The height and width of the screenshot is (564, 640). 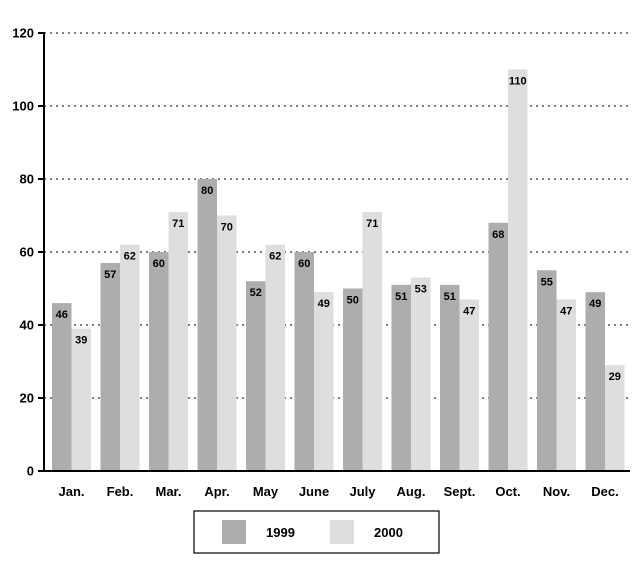 I want to click on data-label-1999: 57, so click(x=110, y=275).